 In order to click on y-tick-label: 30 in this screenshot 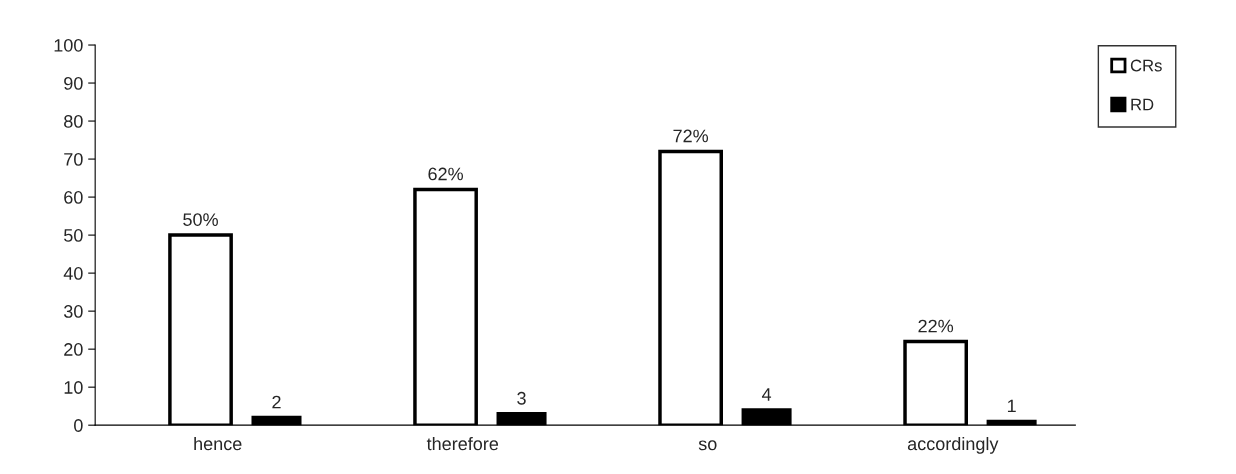, I will do `click(73, 311)`.